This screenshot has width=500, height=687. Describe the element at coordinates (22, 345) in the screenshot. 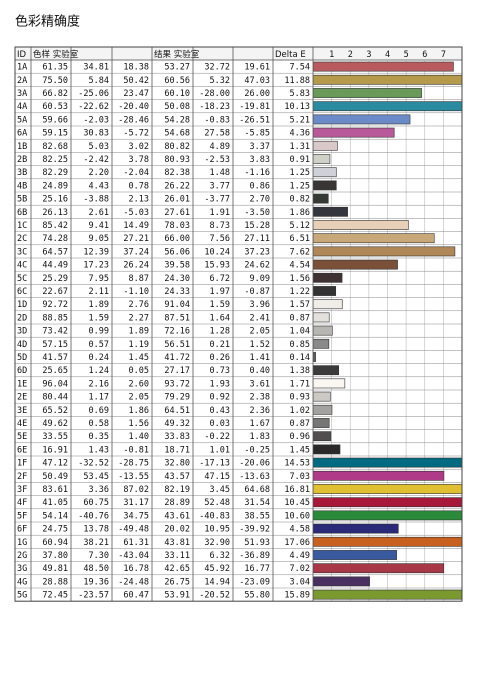

I see `row-id: 4D` at that location.